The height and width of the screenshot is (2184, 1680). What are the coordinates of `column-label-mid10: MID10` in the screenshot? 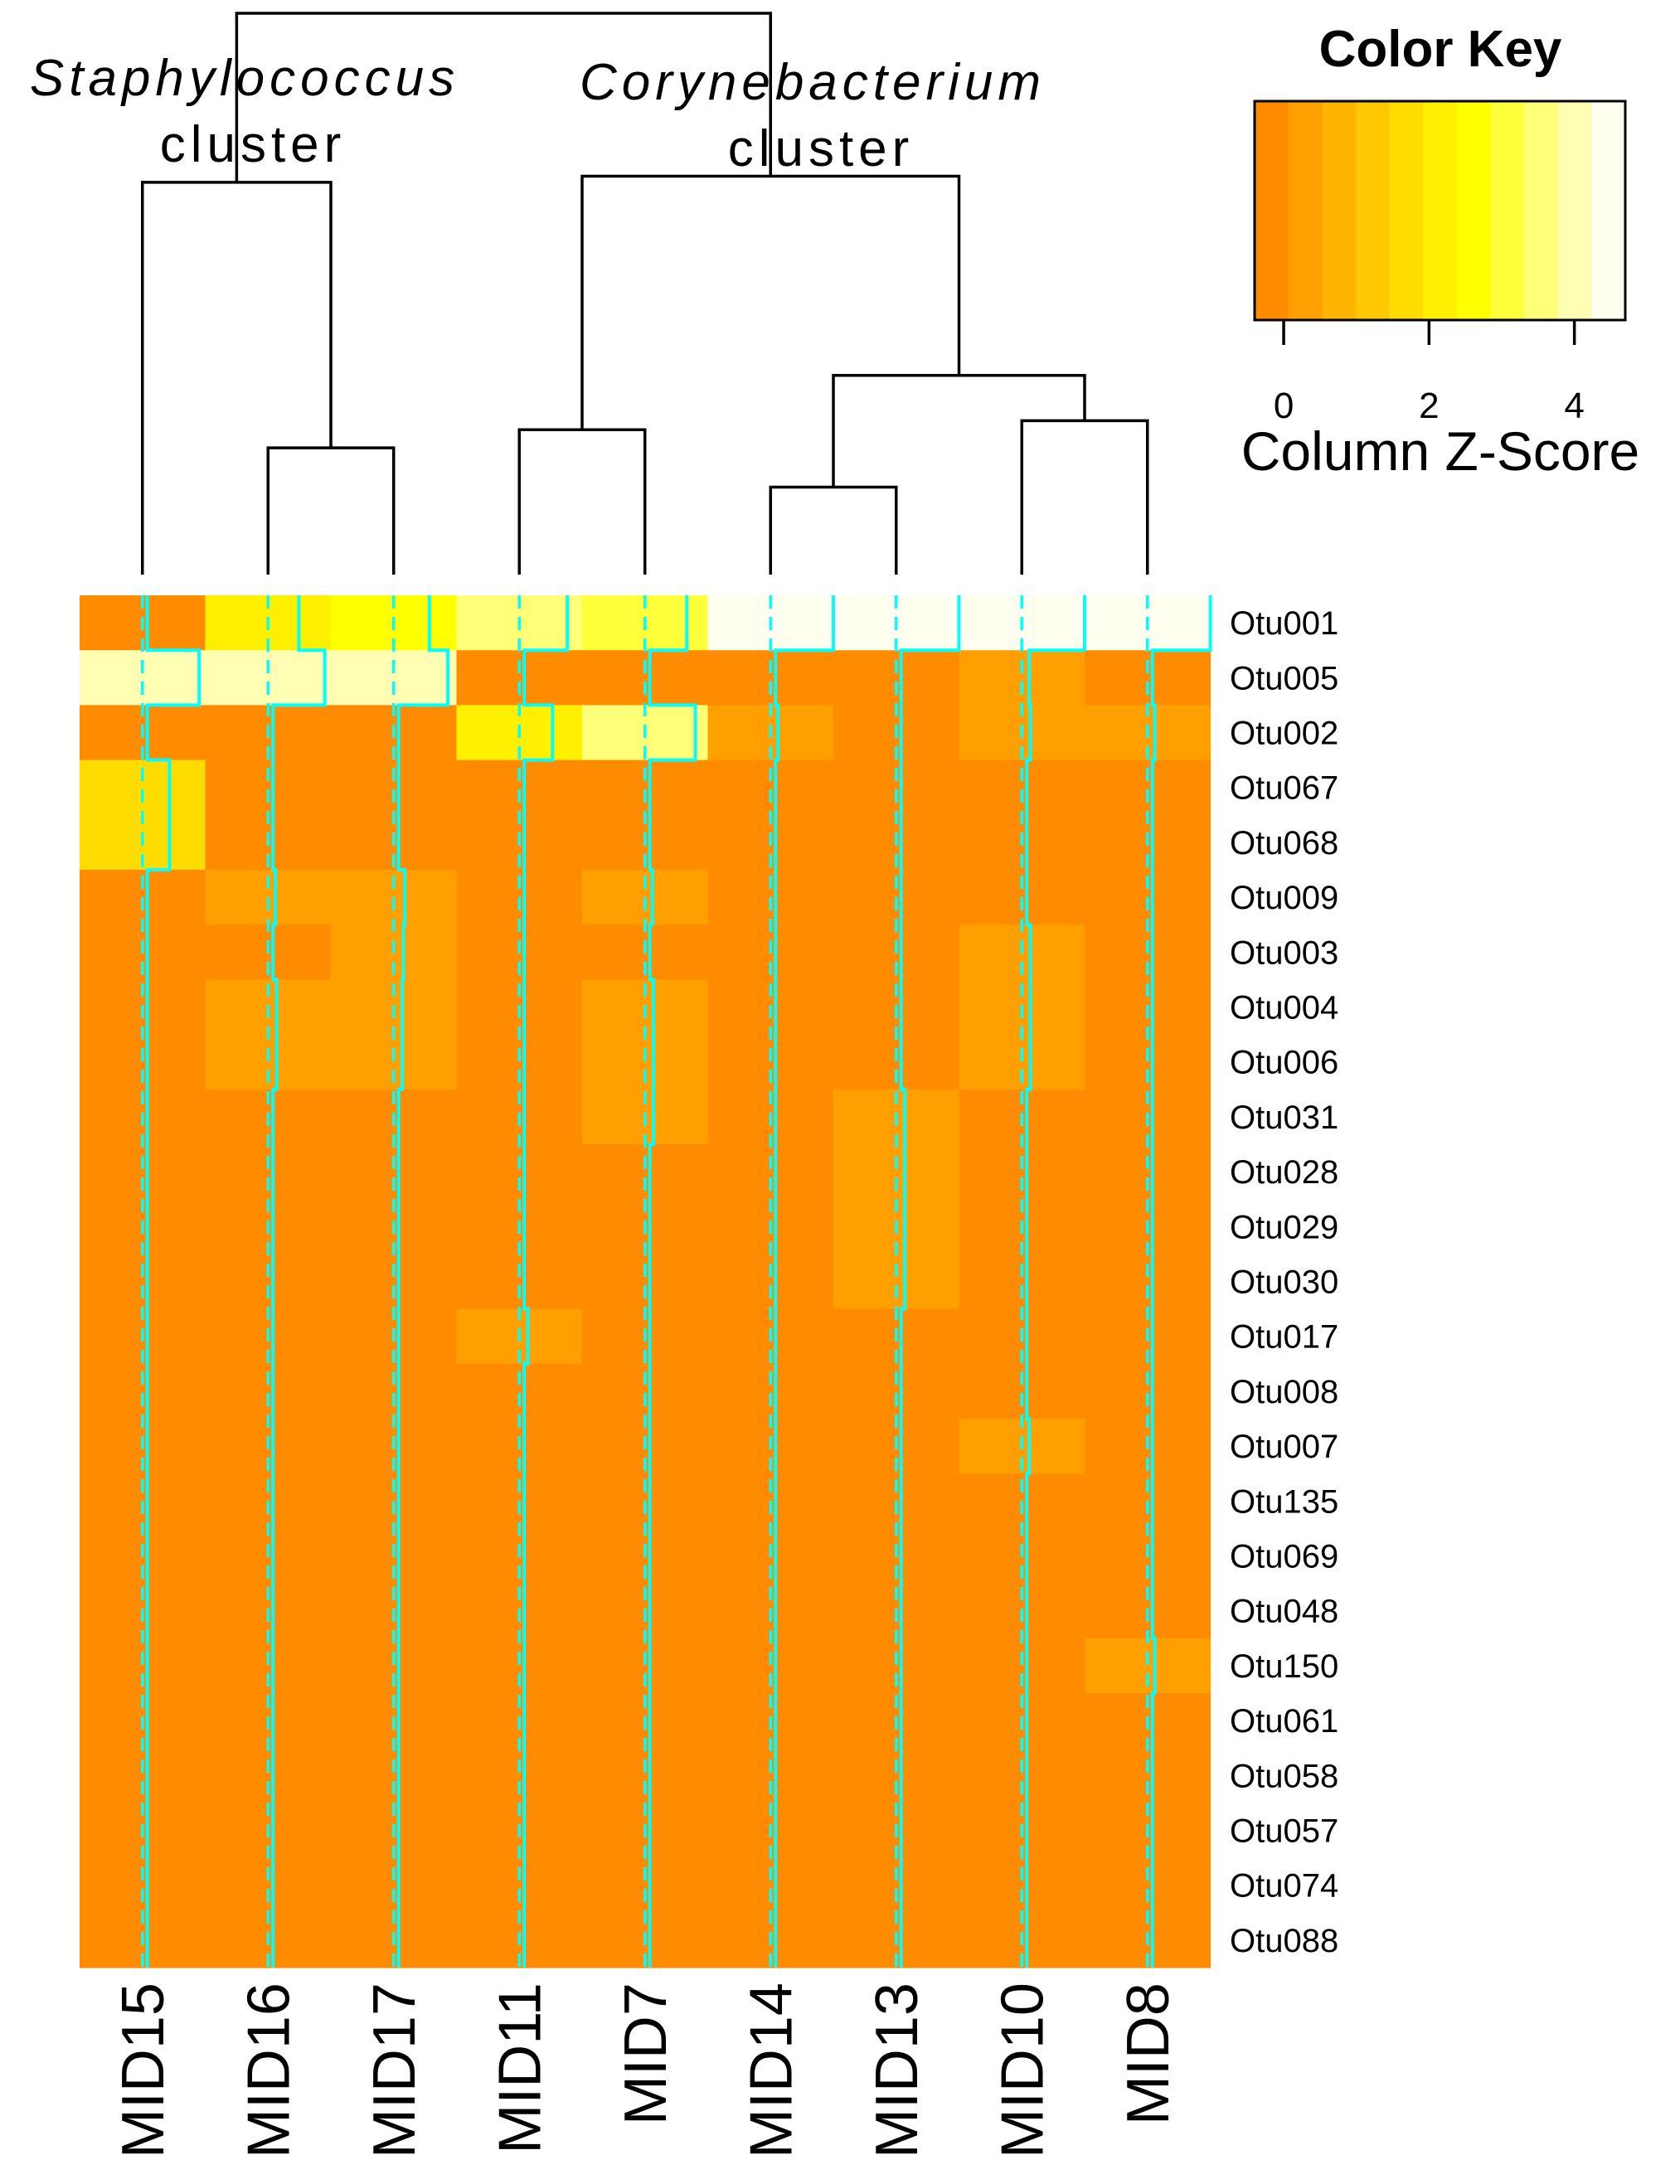 It's located at (1022, 2070).